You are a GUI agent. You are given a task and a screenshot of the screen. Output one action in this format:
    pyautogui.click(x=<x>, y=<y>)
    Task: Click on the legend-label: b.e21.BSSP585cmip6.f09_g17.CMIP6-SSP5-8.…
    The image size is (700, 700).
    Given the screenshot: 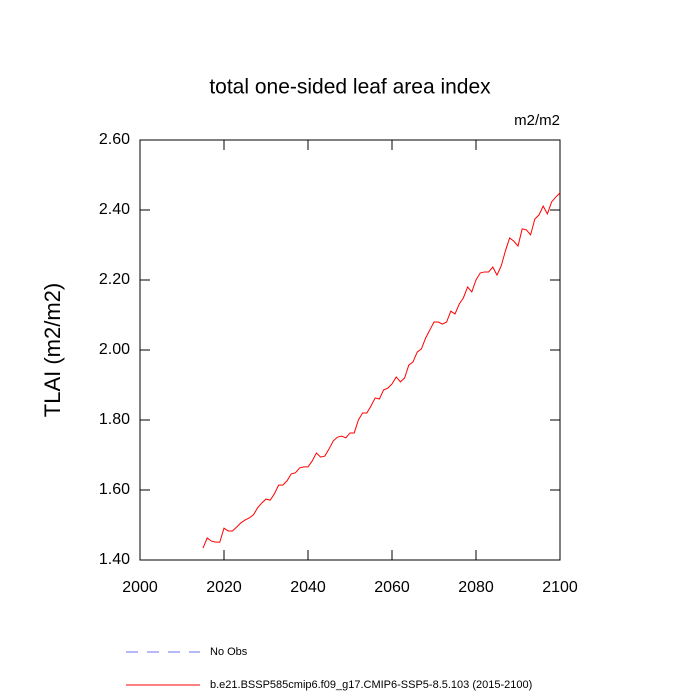 What is the action you would take?
    pyautogui.click(x=371, y=685)
    